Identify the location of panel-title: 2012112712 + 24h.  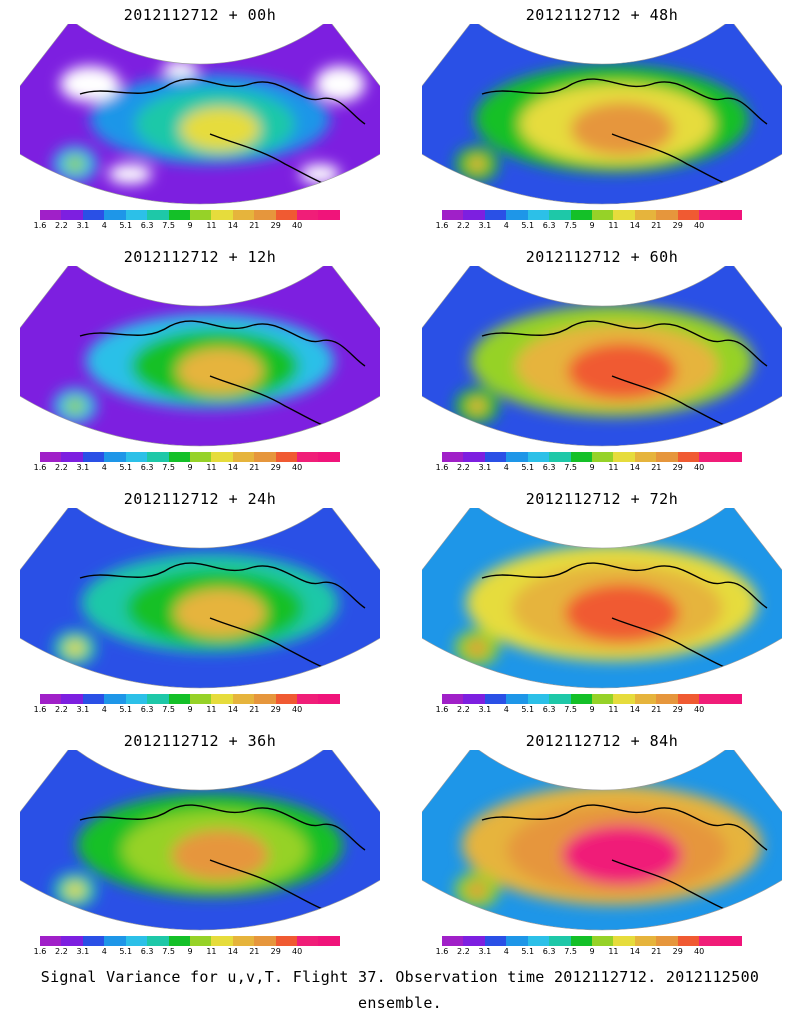
(200, 499).